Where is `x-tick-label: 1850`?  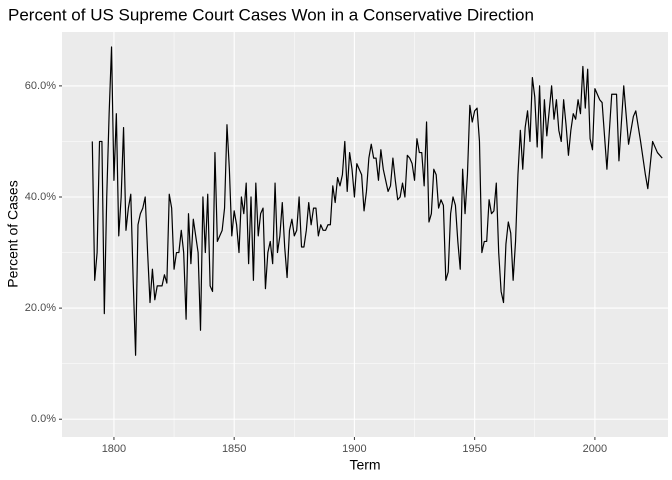 x-tick-label: 1850 is located at coordinates (234, 449).